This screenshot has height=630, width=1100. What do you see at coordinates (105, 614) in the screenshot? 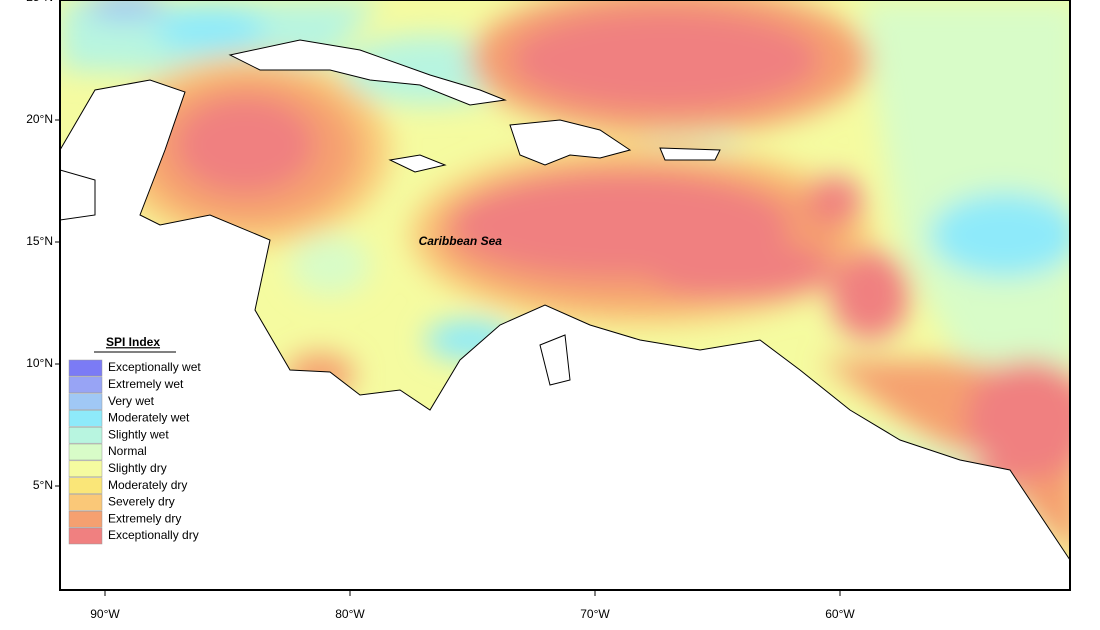
I see `lon-tick-label: 90°W` at bounding box center [105, 614].